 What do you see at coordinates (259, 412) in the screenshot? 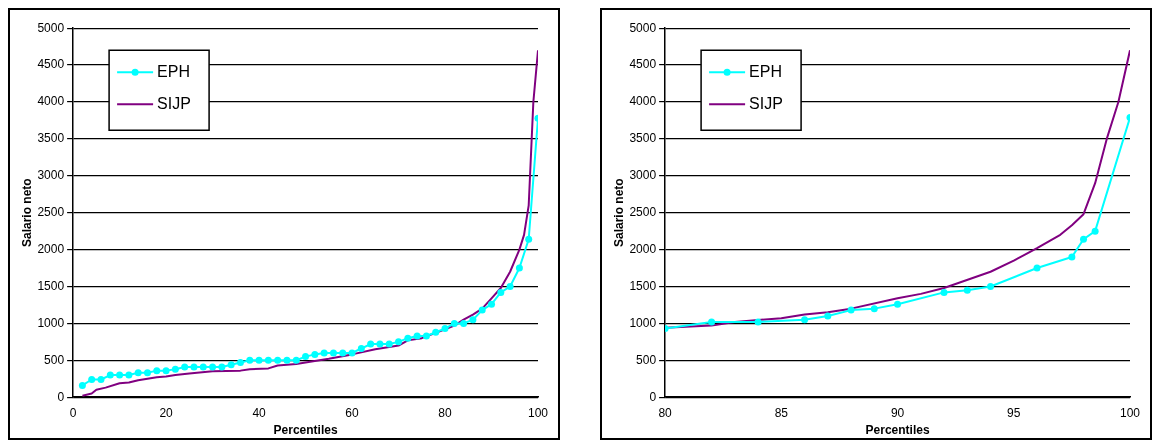
I see `x-tick-label: 40` at bounding box center [259, 412].